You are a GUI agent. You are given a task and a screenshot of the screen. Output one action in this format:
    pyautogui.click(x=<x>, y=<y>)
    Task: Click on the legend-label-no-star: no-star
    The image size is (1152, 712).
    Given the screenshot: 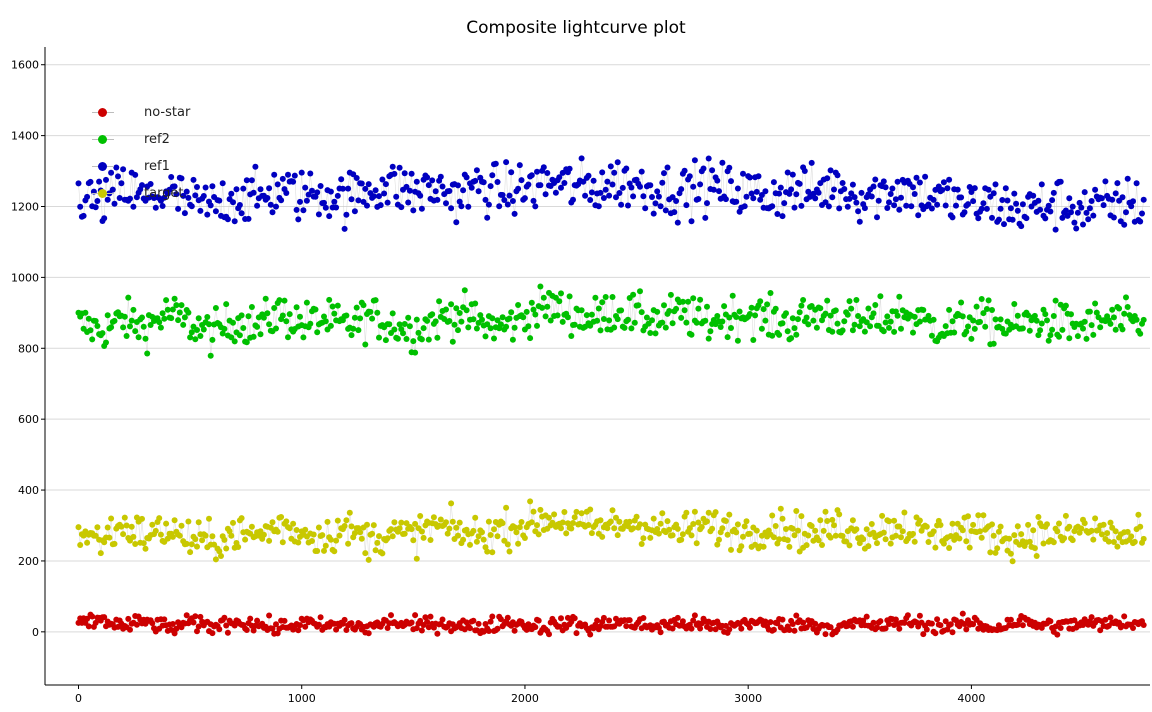 What is the action you would take?
    pyautogui.click(x=167, y=112)
    